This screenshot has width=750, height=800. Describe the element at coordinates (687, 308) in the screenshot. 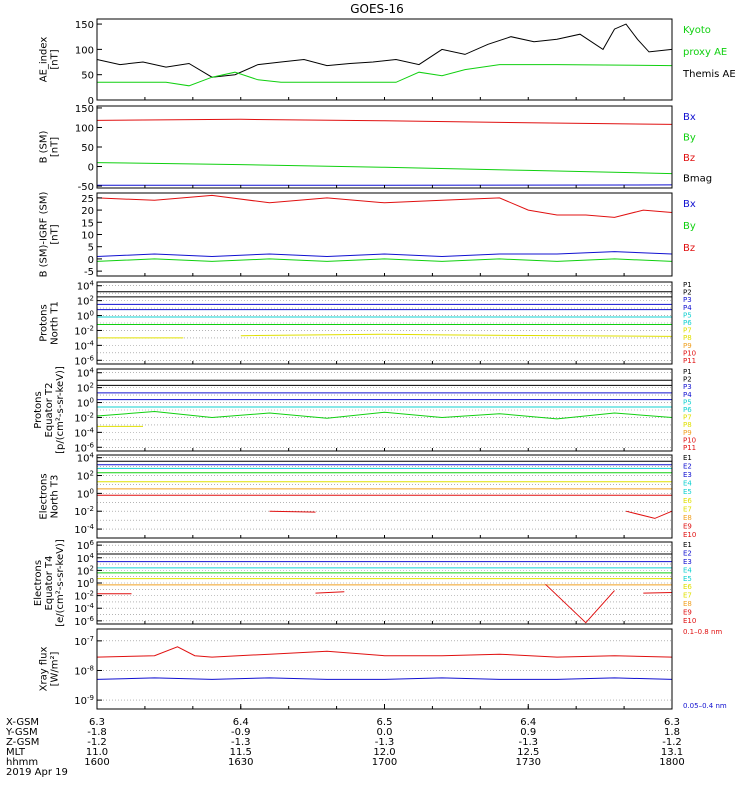

I see `legend-entry: P4` at that location.